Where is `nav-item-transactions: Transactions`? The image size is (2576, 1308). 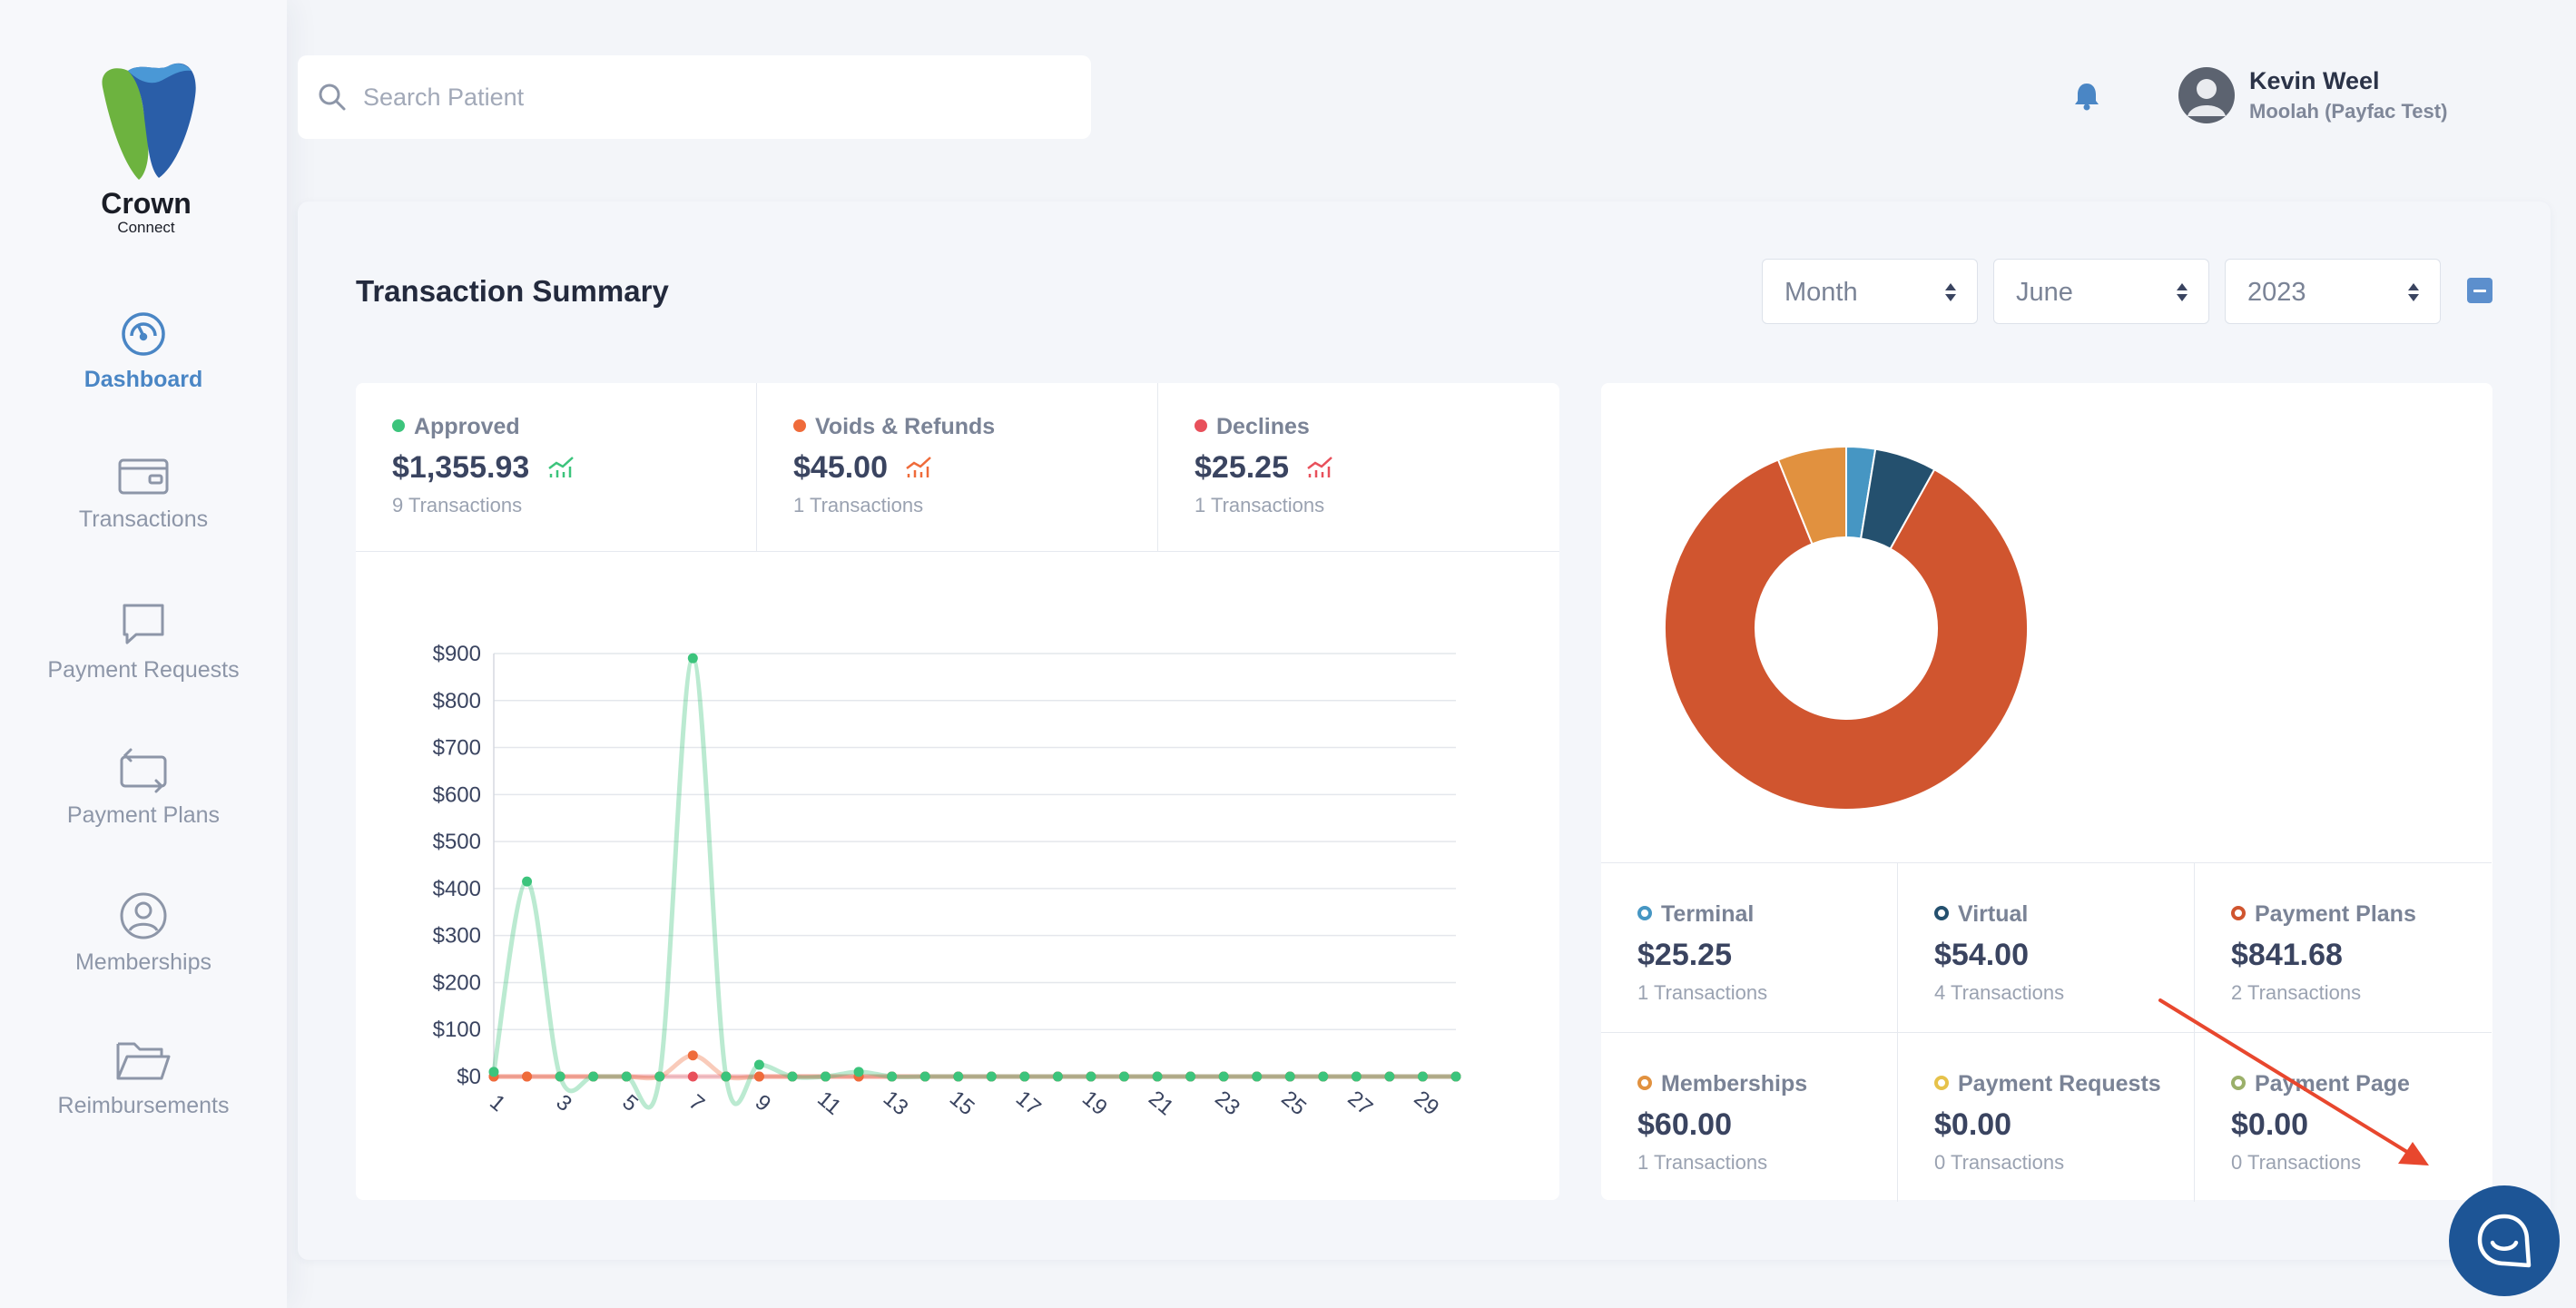 nav-item-transactions: Transactions is located at coordinates (143, 494).